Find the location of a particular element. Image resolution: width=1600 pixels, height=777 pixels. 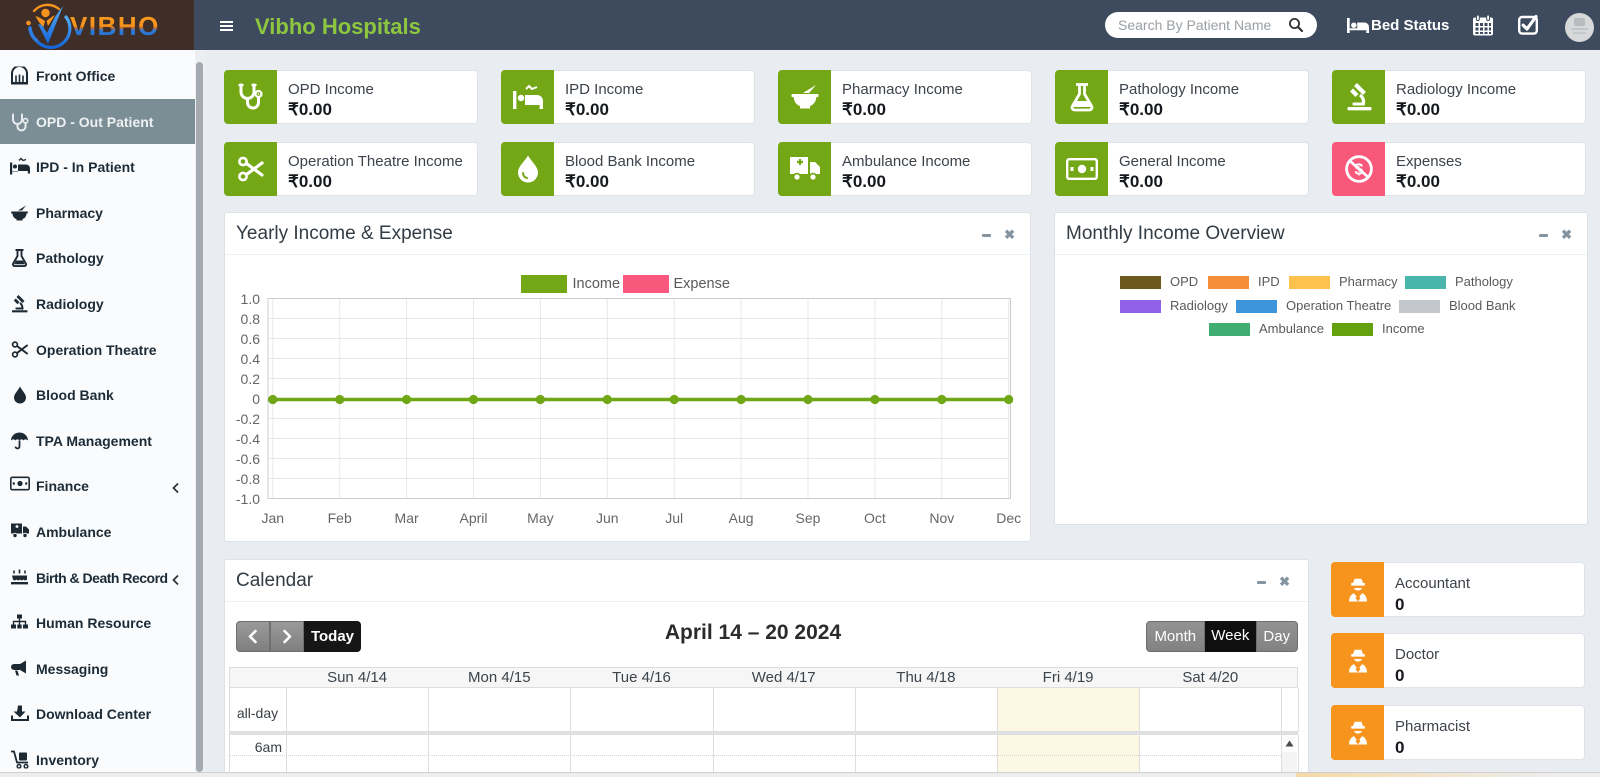

svg-text: VIBHO is located at coordinates (115, 26).